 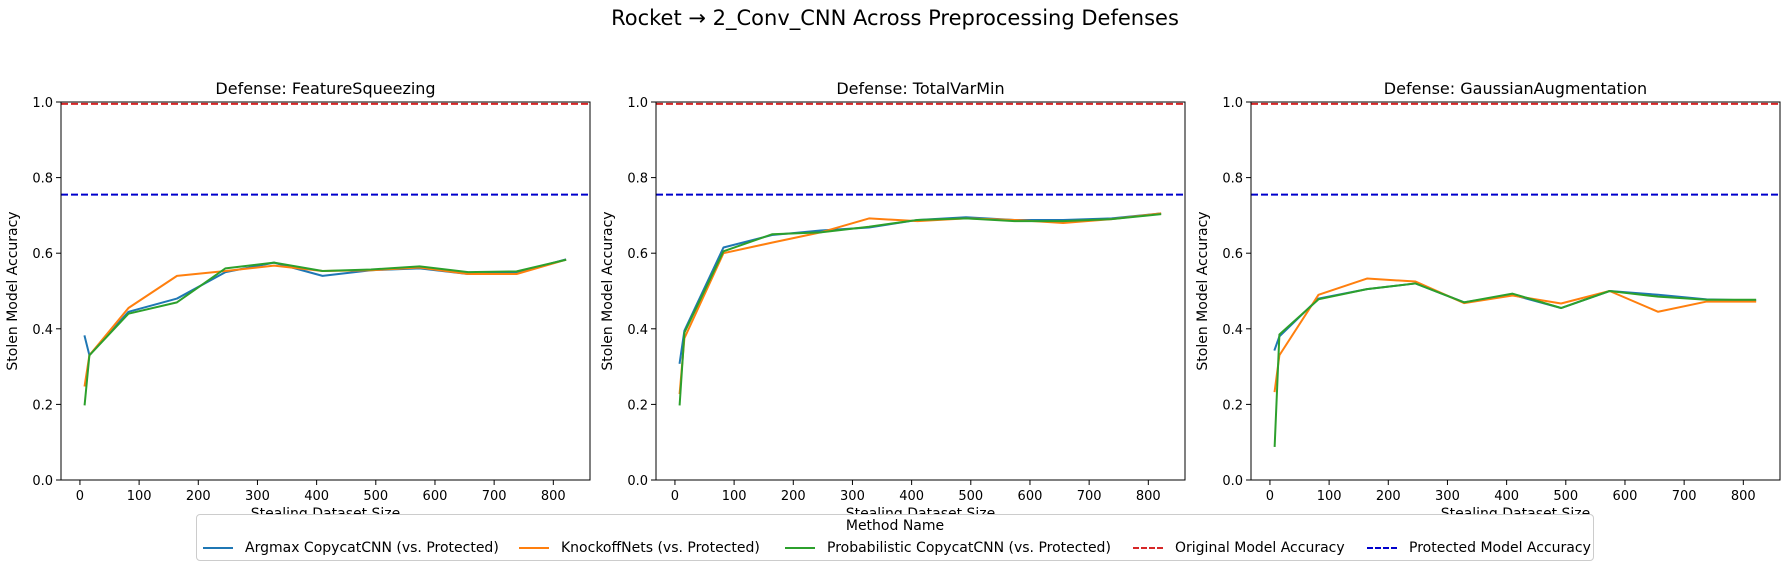 What do you see at coordinates (920, 88) in the screenshot?
I see `subplot-title: Defense: TotalVarMin` at bounding box center [920, 88].